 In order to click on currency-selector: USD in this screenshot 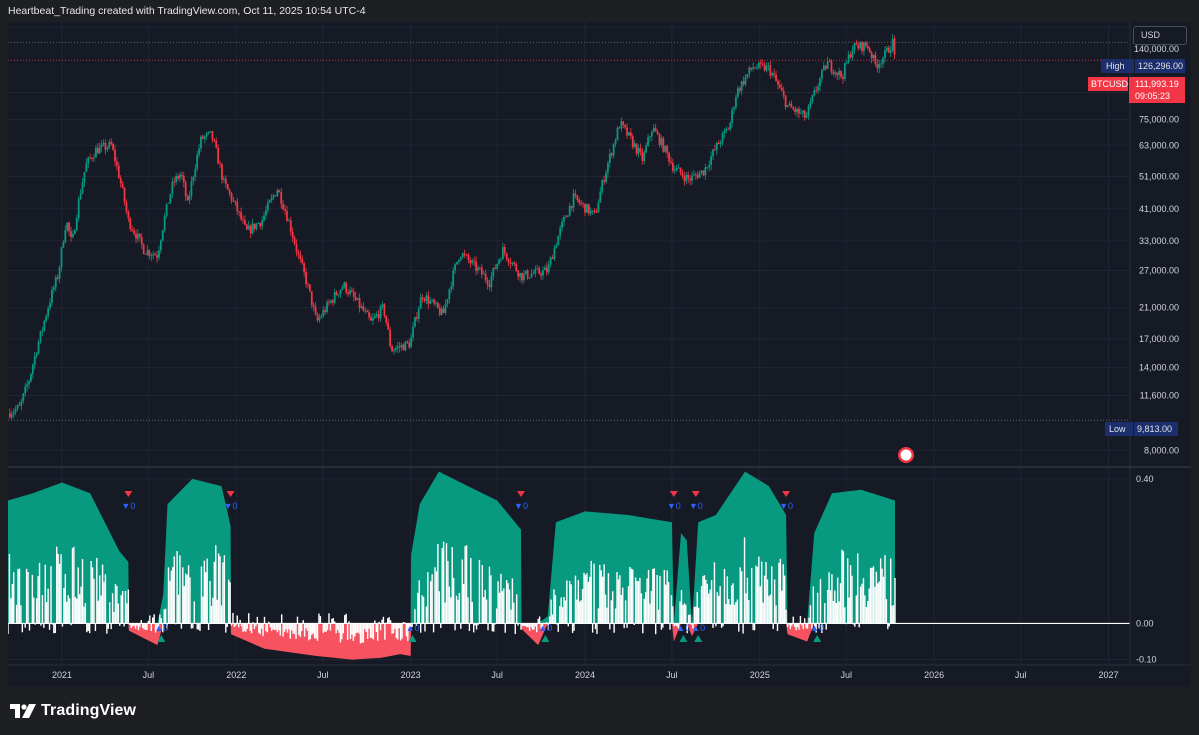, I will do `click(1160, 35)`.